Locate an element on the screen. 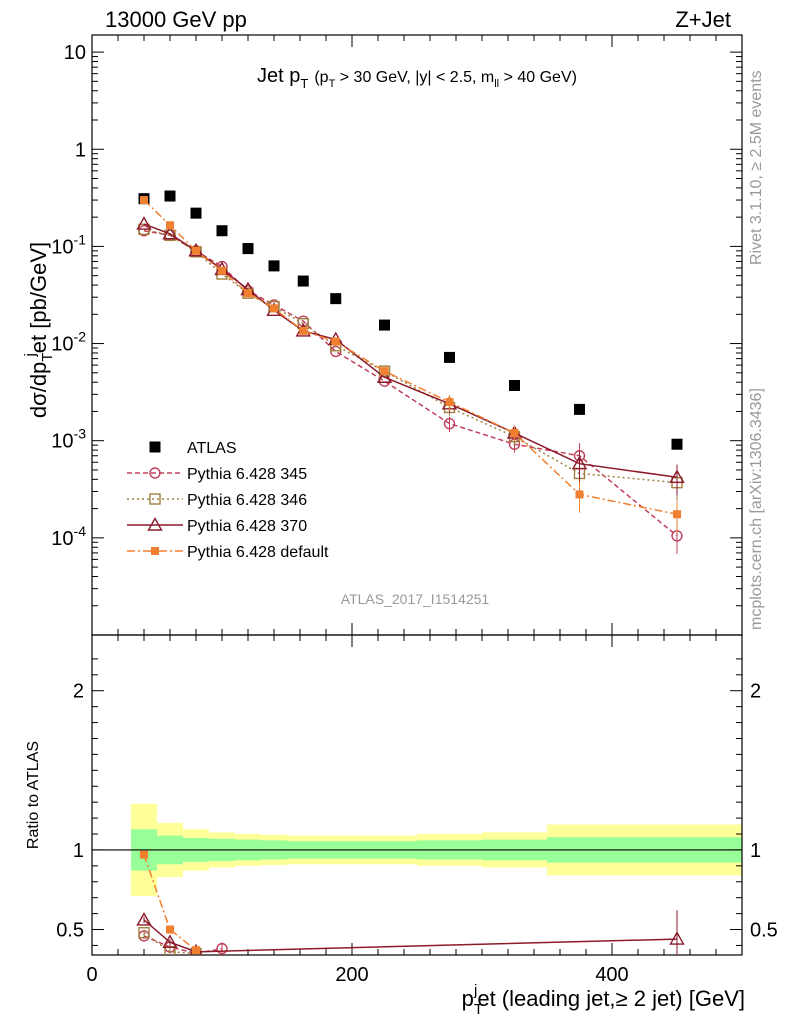 The width and height of the screenshot is (786, 1024). legend-marker-pythia-6-428-default is located at coordinates (155, 551).